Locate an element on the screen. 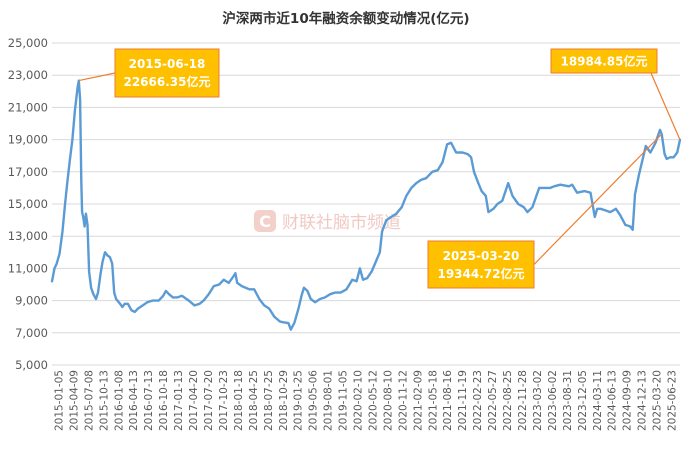  x-tick-label: 2019-01-25 is located at coordinates (299, 400).